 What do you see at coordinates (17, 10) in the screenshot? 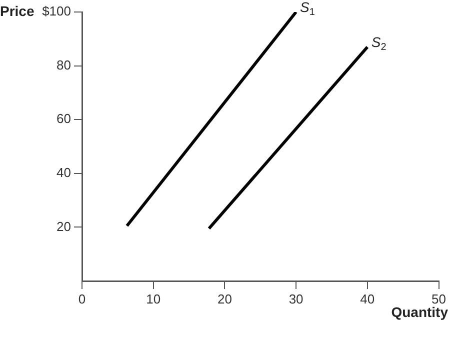
I see `y-axis-title: Price` at bounding box center [17, 10].